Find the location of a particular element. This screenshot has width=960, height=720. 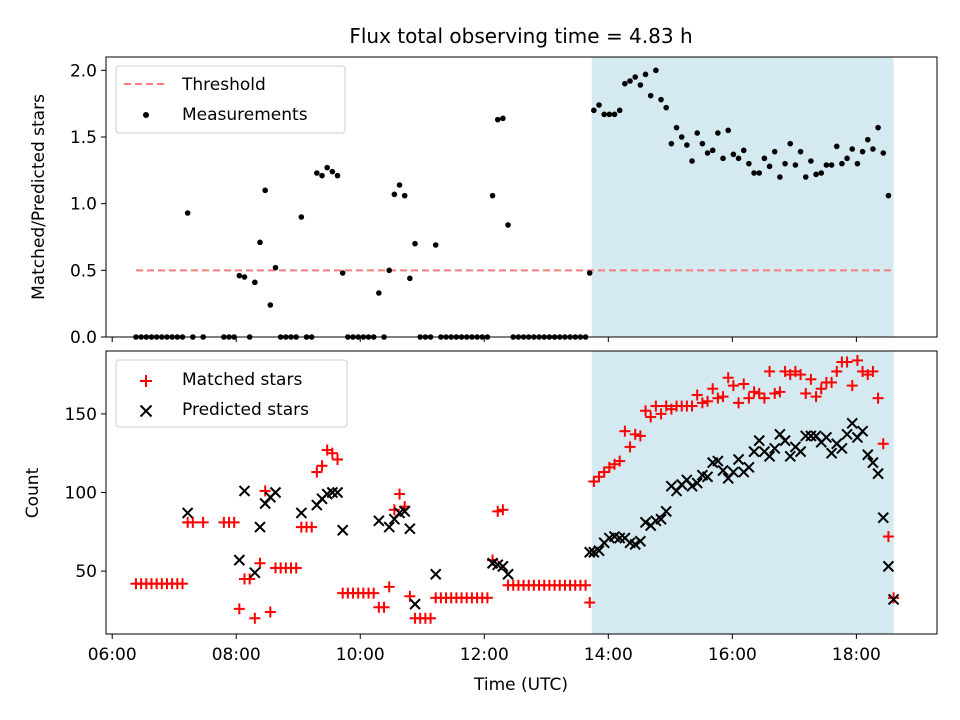

observing-window-span is located at coordinates (742, 197).